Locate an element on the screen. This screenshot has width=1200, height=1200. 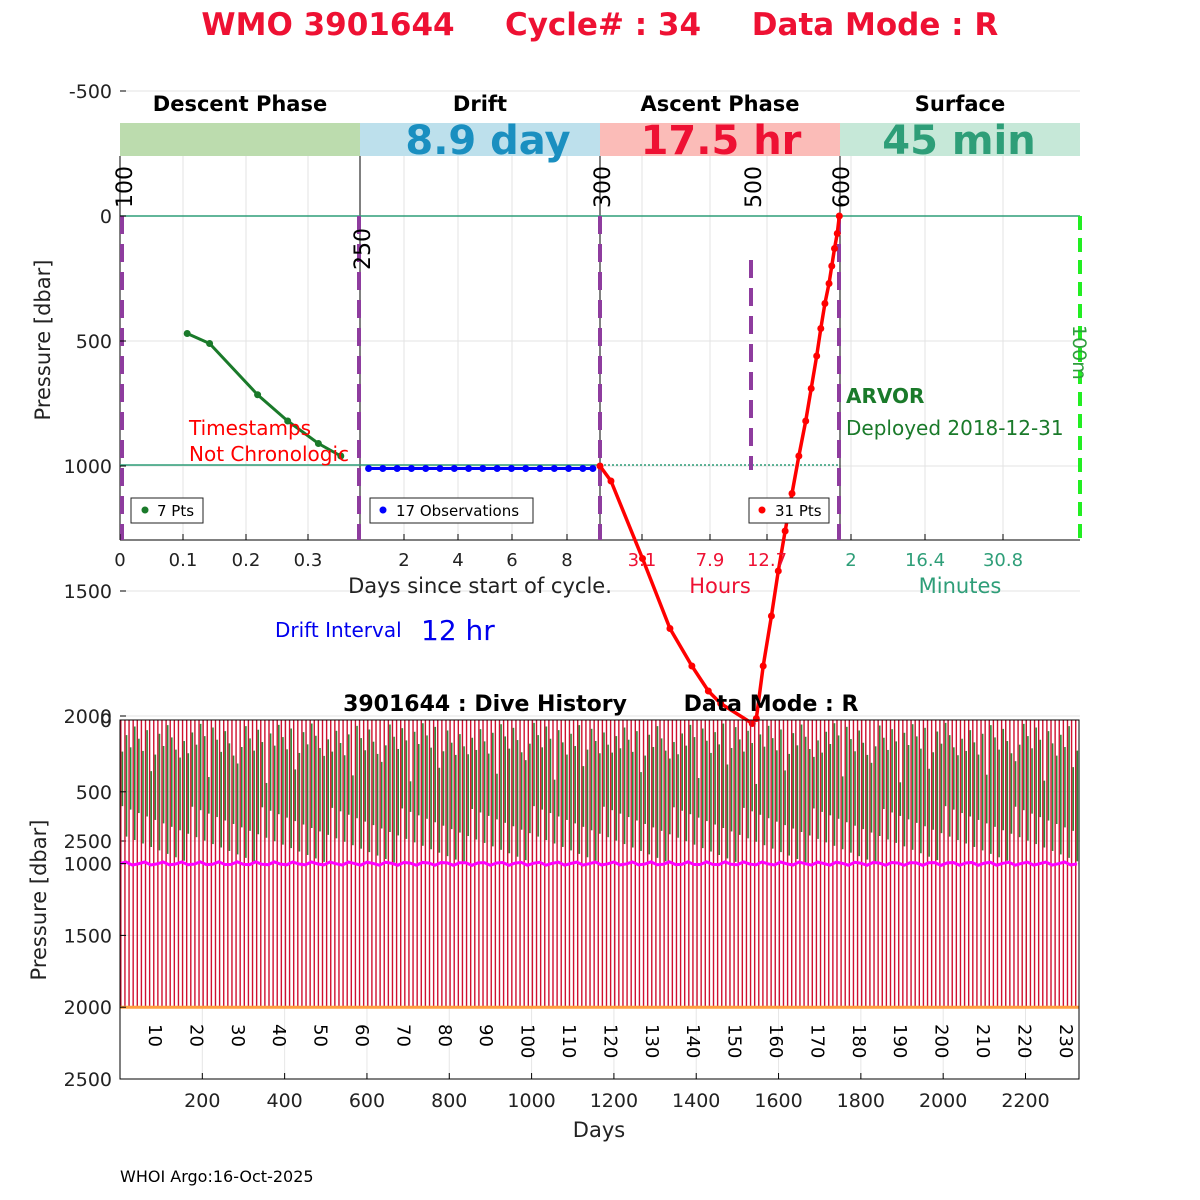
cycle-number-label: 20 is located at coordinates (195, 1035).